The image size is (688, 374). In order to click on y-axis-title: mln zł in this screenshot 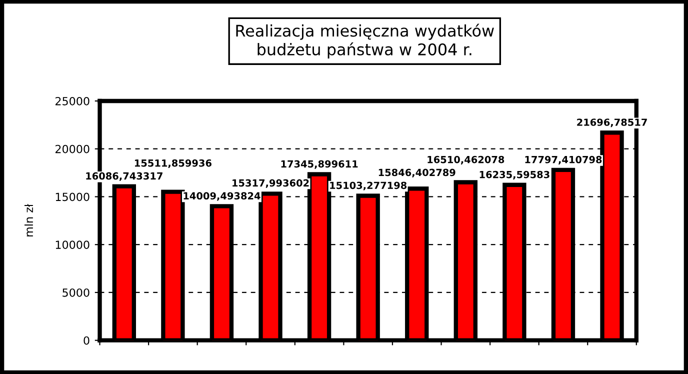, I will do `click(28, 220)`.